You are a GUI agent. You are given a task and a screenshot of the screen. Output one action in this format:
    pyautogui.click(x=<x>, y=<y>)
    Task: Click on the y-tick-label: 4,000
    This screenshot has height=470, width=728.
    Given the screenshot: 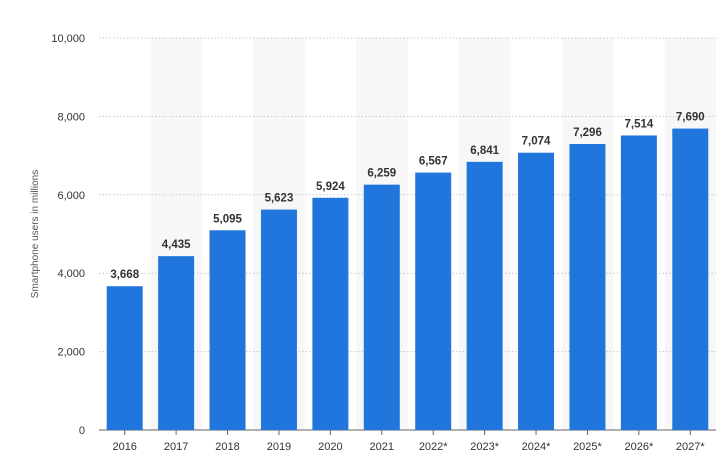 What is the action you would take?
    pyautogui.click(x=71, y=274)
    